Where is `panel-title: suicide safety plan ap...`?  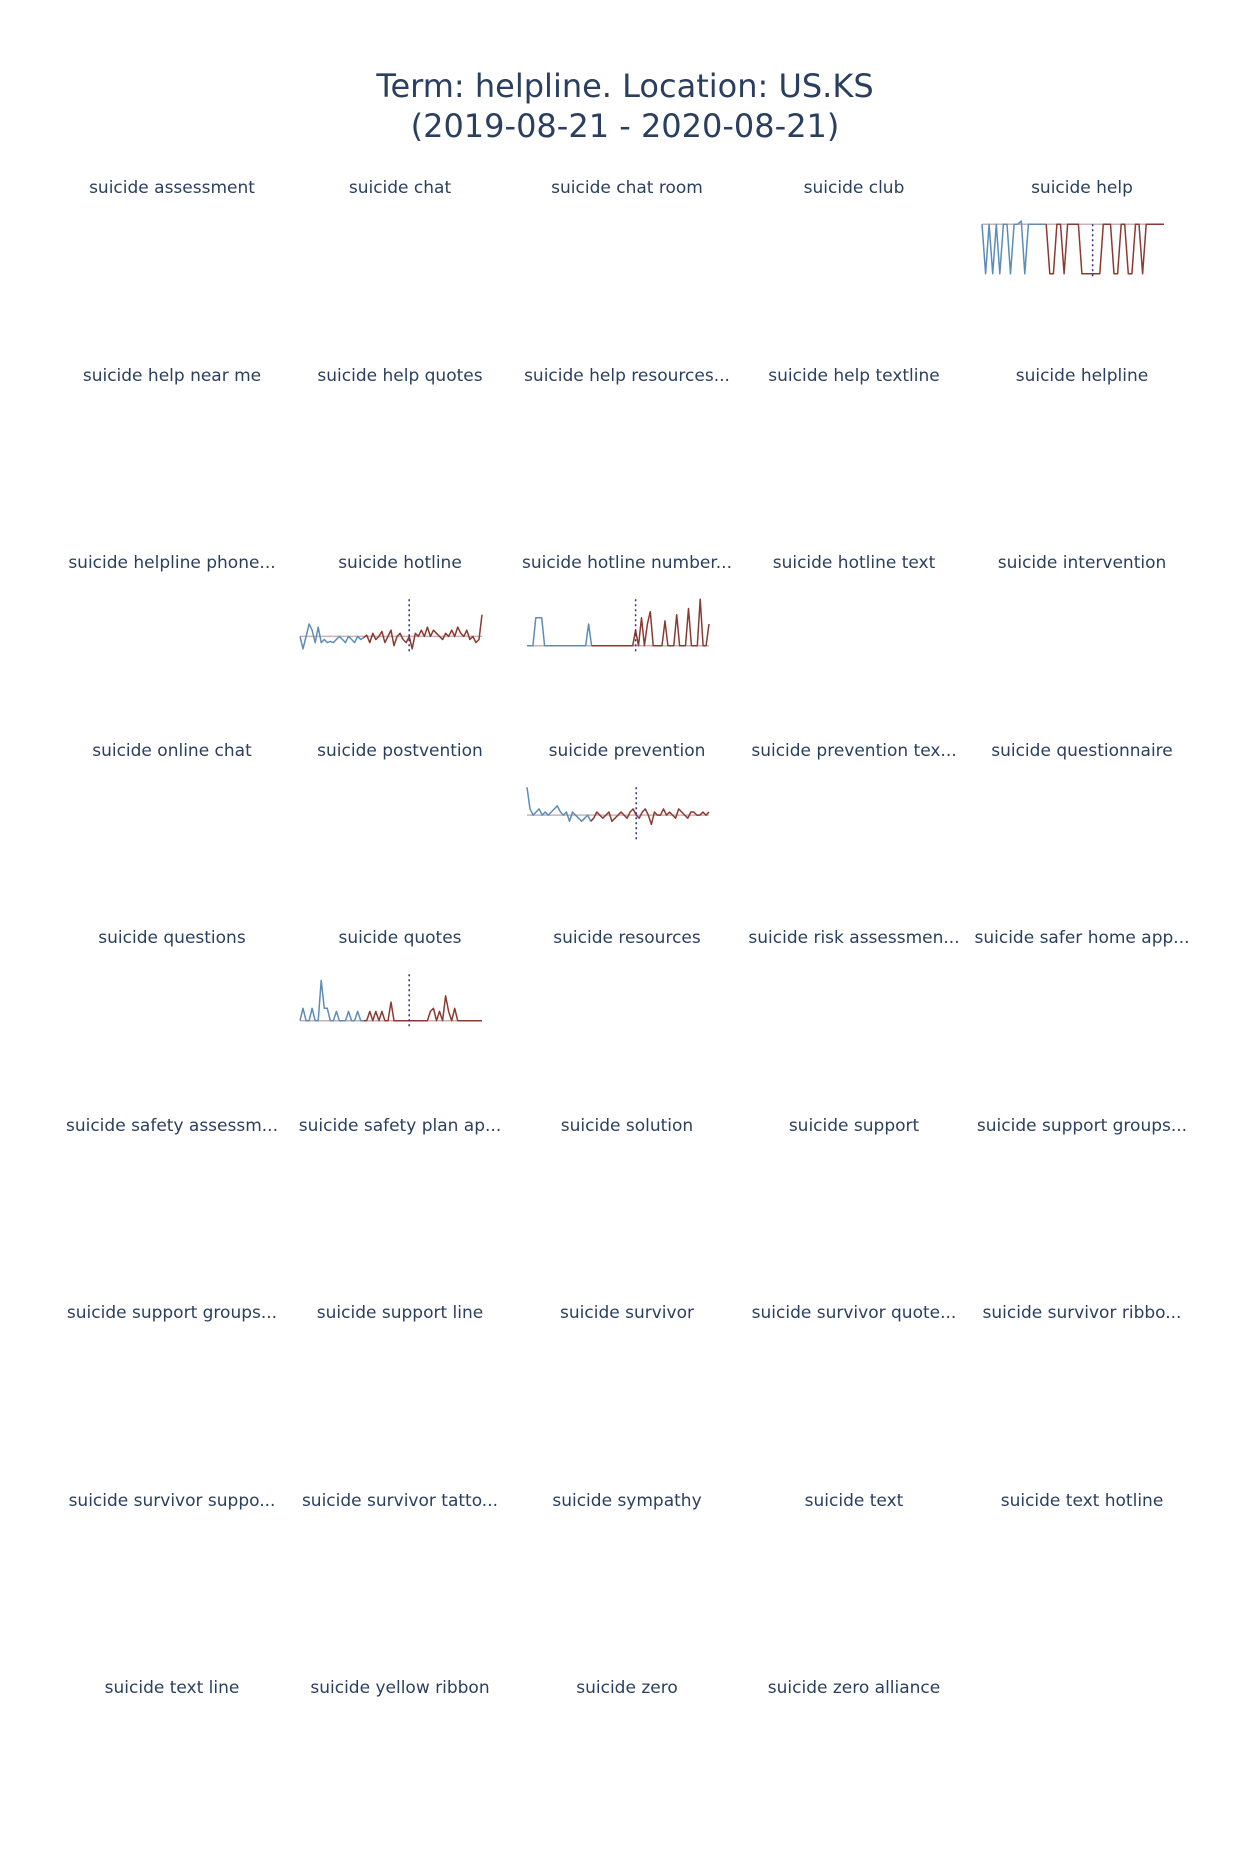 panel-title: suicide safety plan ap... is located at coordinates (400, 1125).